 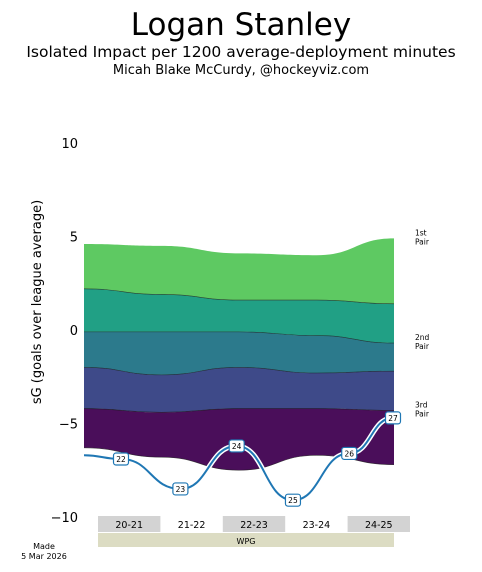 I want to click on impact-point-label: 23, so click(x=181, y=489).